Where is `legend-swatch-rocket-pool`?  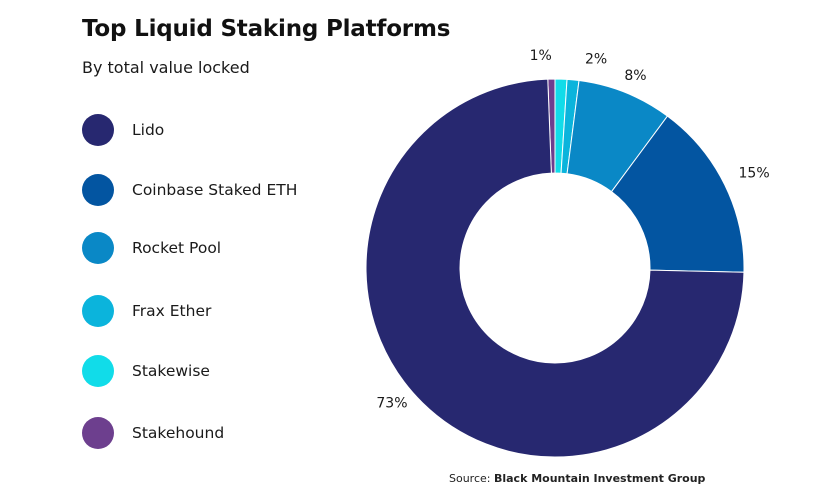 legend-swatch-rocket-pool is located at coordinates (98, 248).